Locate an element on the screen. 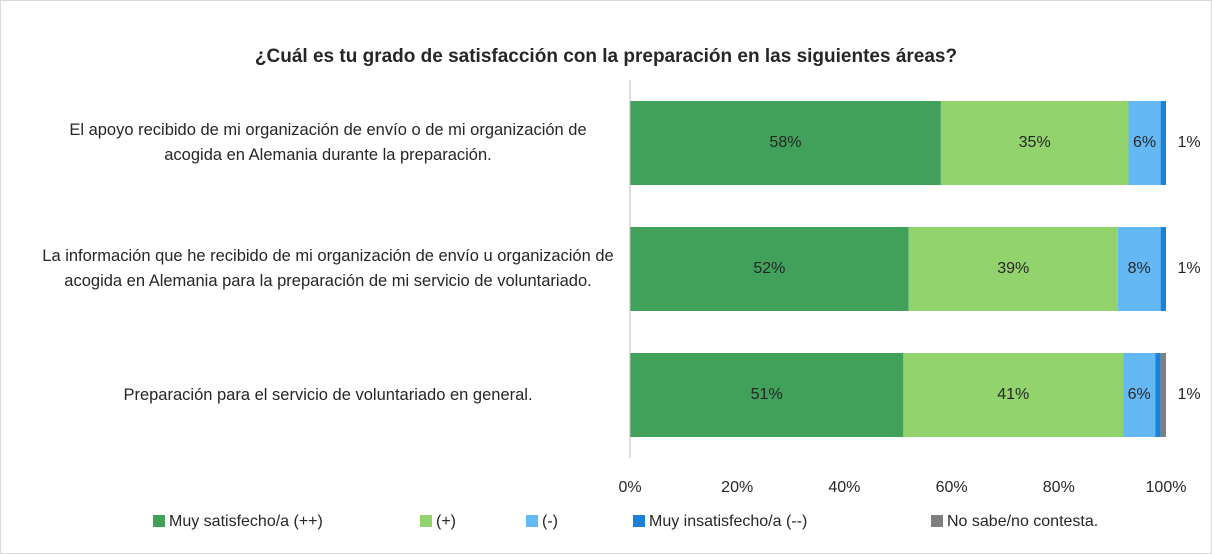 The image size is (1212, 554). data-label: 39% is located at coordinates (1013, 268).